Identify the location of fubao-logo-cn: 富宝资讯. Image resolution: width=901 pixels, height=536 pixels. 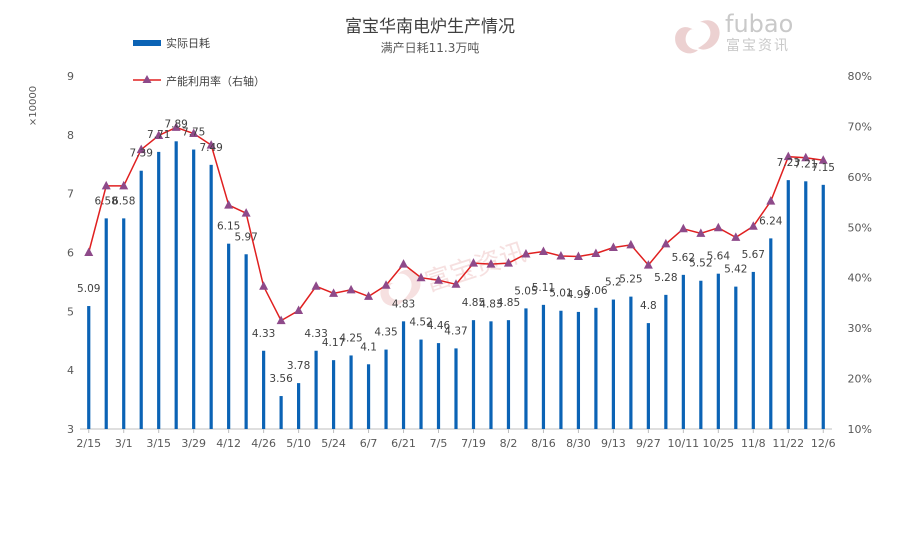
(758, 45).